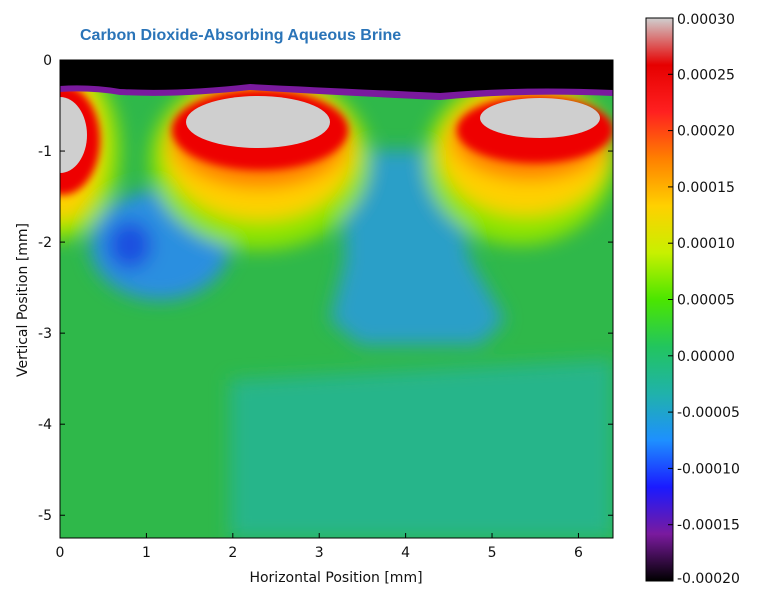 The image size is (761, 592). Describe the element at coordinates (706, 188) in the screenshot. I see `colorbar-tick-label: 0.00015` at that location.